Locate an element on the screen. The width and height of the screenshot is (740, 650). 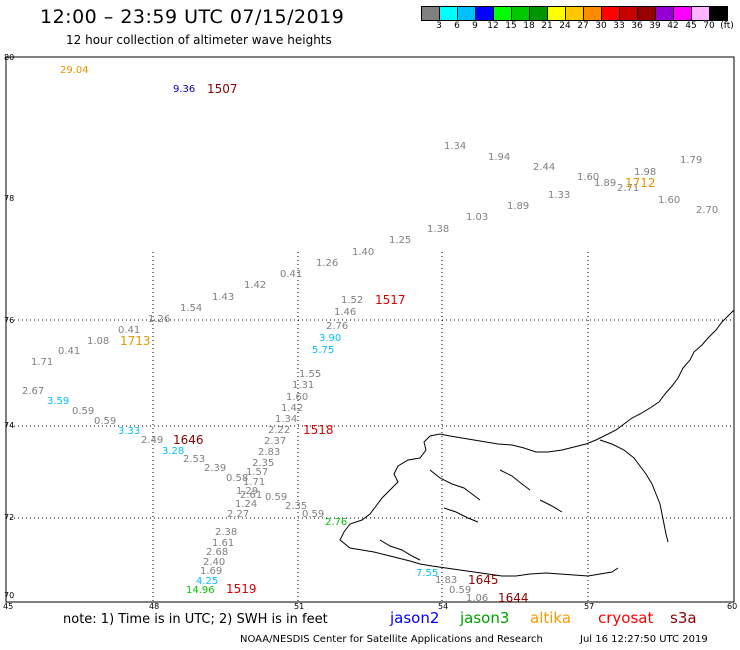
scale-label: 21 is located at coordinates (547, 26).